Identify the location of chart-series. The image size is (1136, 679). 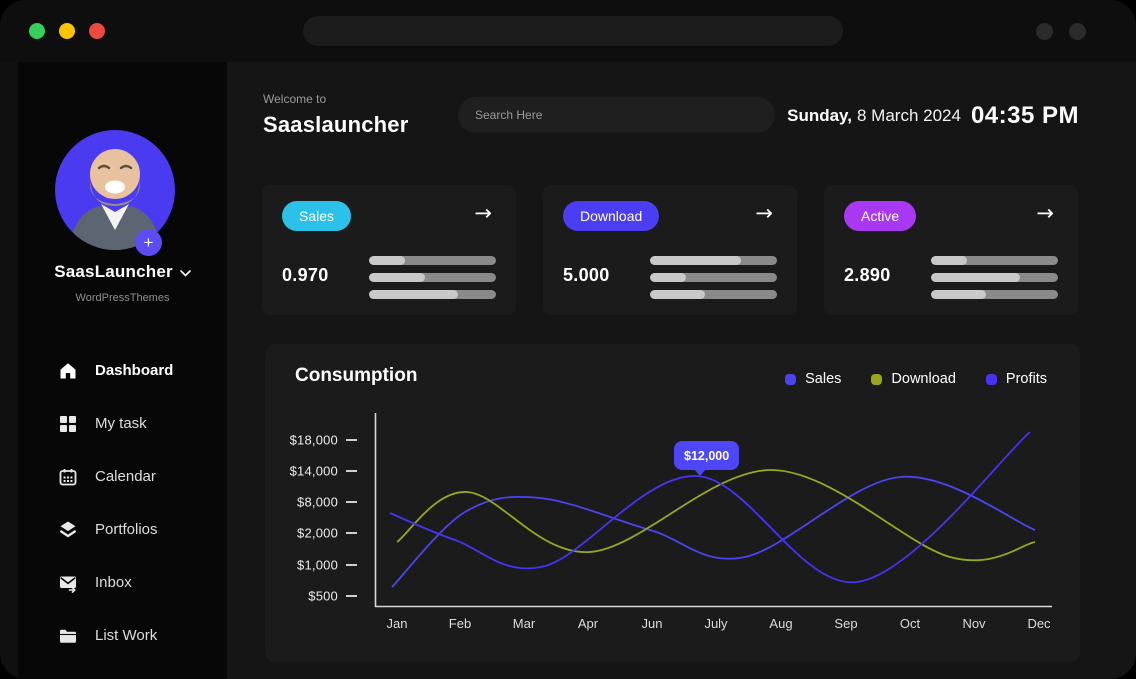
(712, 509).